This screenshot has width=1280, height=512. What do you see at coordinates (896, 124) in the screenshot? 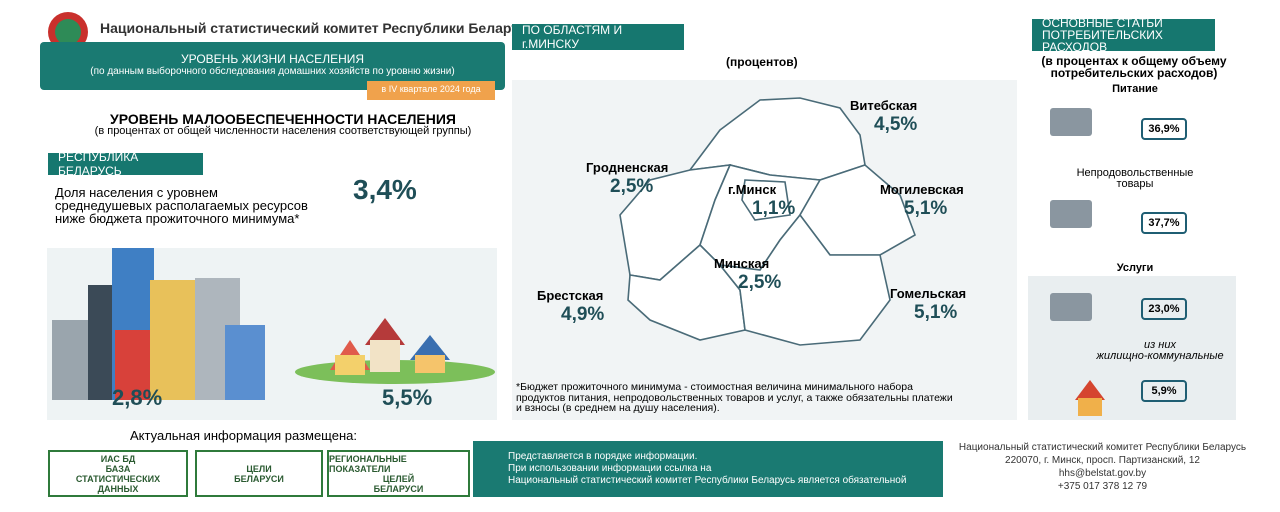
I see `region-value: 4,5%` at bounding box center [896, 124].